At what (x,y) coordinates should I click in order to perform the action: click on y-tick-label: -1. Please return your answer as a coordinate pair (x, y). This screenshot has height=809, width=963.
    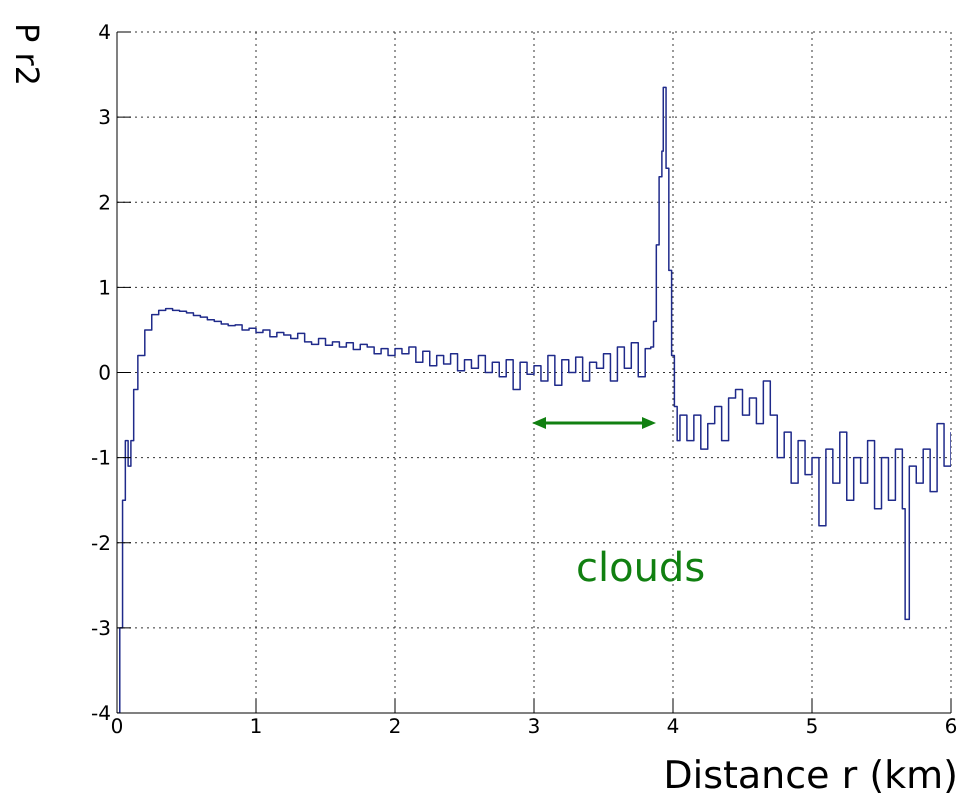
    Looking at the image, I should click on (101, 458).